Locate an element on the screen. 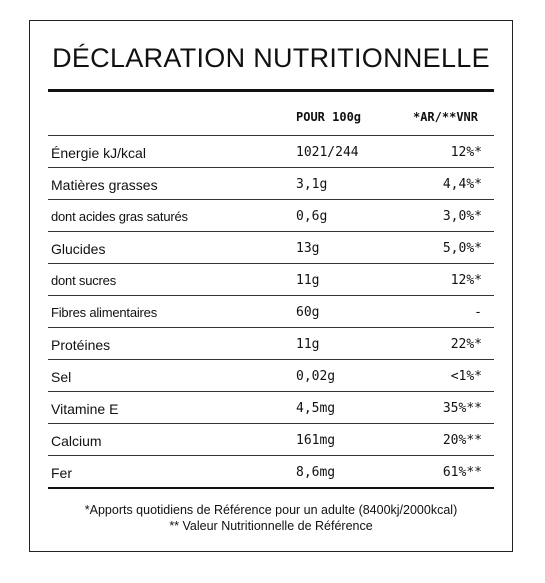 Image resolution: width=545 pixels, height=583 pixels. nutrient-name: Protéines is located at coordinates (81, 345).